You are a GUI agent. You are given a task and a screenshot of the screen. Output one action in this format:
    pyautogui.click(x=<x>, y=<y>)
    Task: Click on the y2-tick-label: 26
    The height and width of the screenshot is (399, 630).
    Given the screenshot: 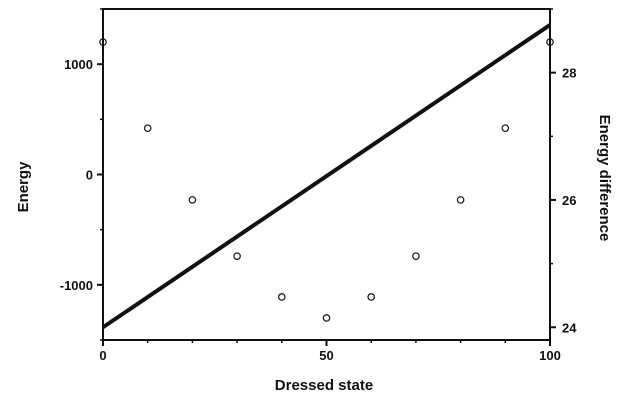 What is the action you would take?
    pyautogui.click(x=569, y=200)
    